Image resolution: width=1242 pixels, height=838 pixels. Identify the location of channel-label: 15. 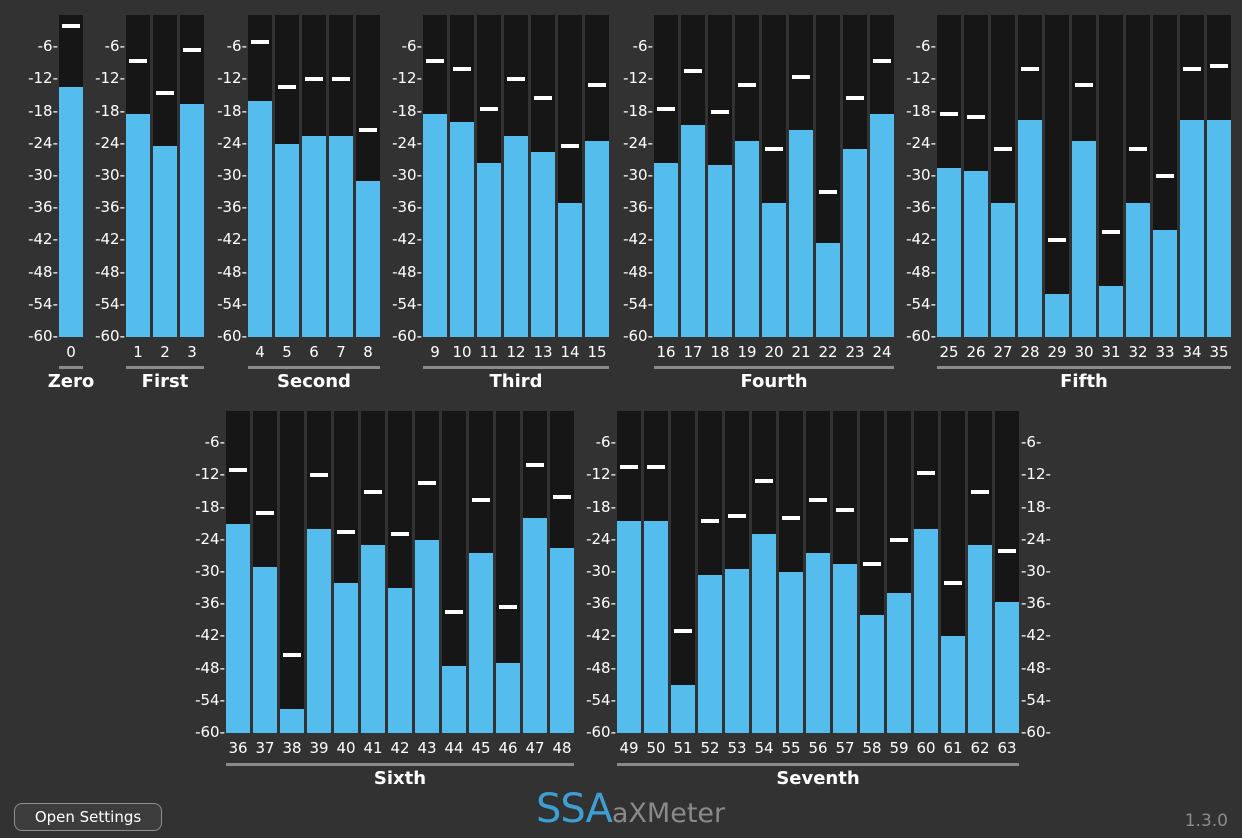
(597, 352).